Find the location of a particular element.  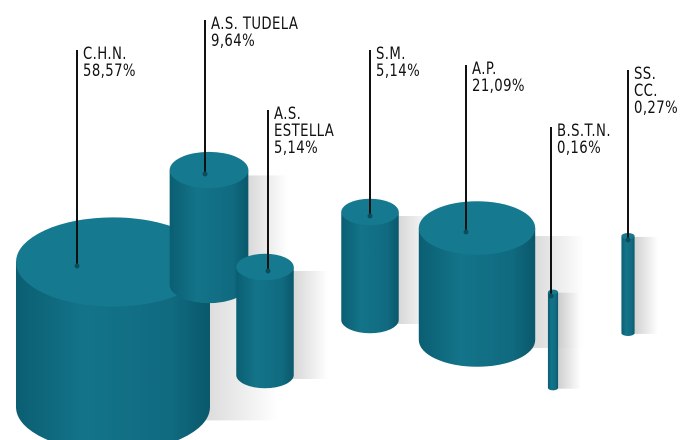

category-label: A.S. TUDELA is located at coordinates (255, 24).